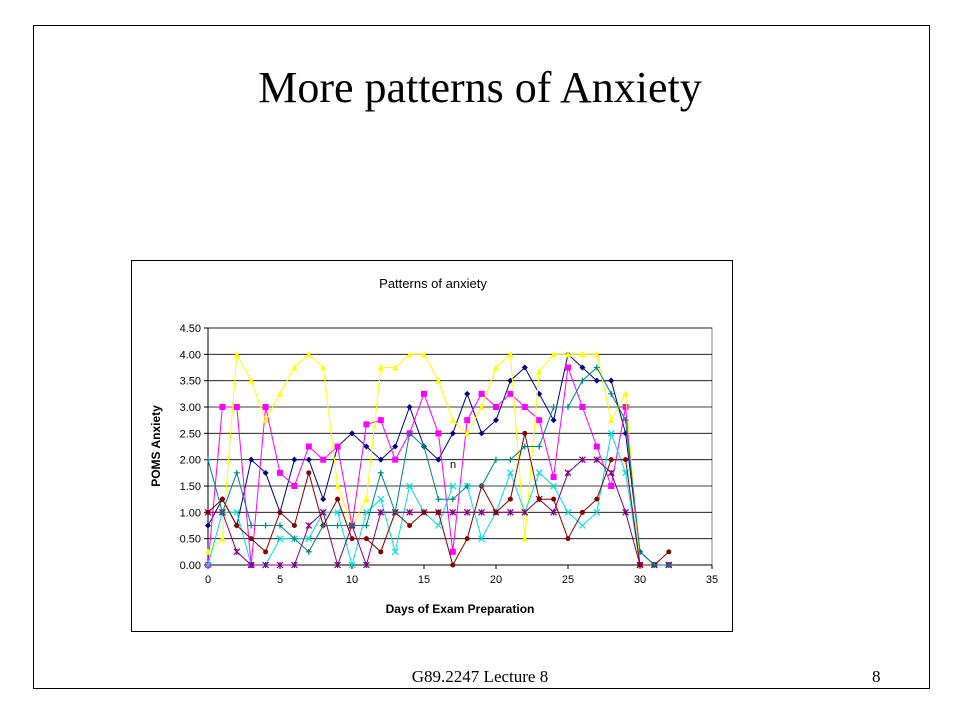  What do you see at coordinates (876, 676) in the screenshot?
I see `page-number: 8` at bounding box center [876, 676].